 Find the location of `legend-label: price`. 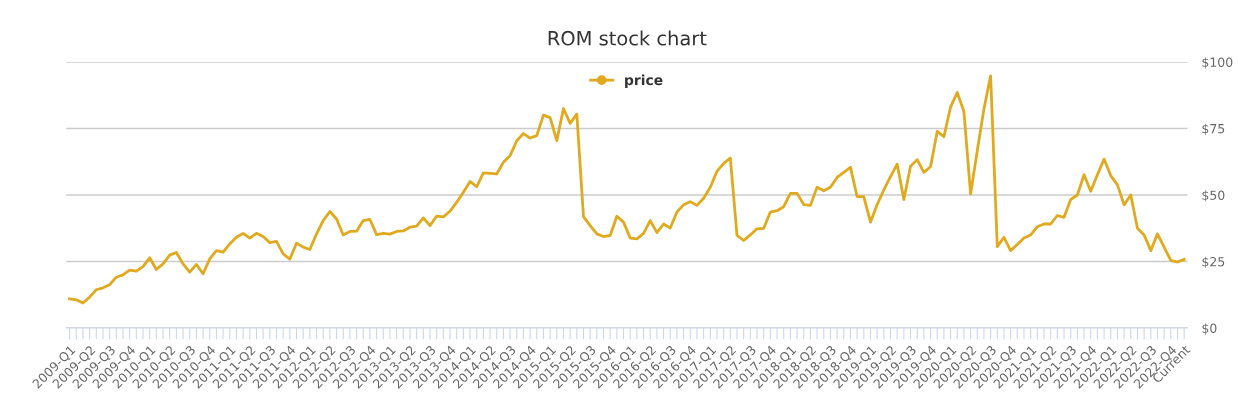

legend-label: price is located at coordinates (644, 81).